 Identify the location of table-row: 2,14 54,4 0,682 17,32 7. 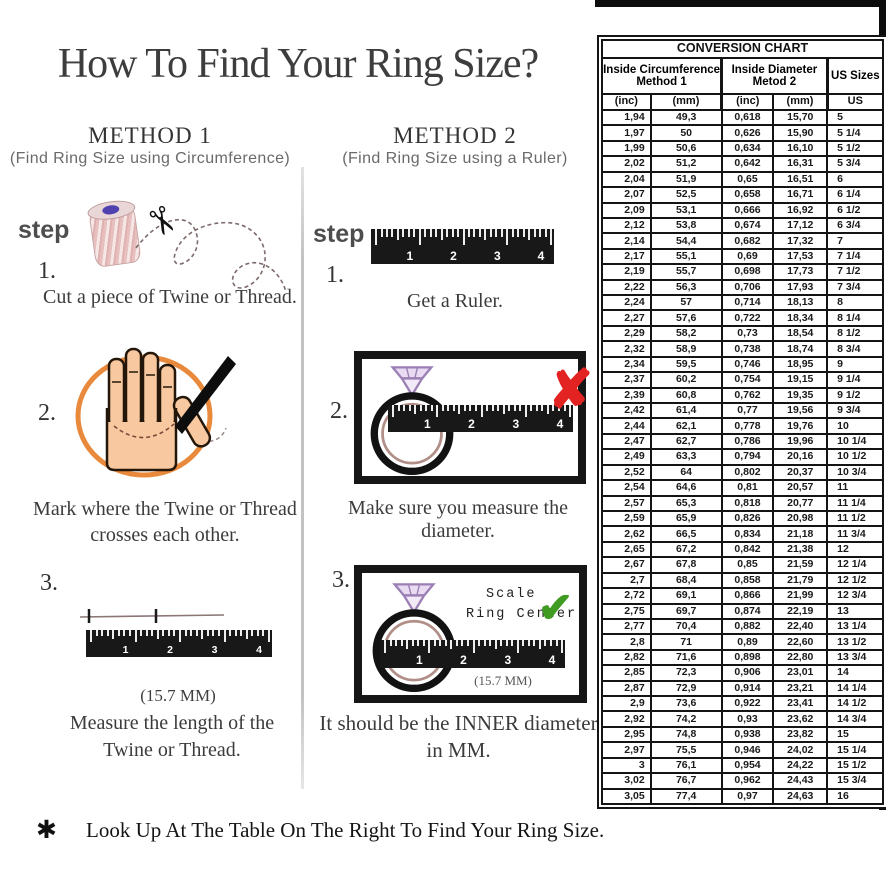
(742, 241).